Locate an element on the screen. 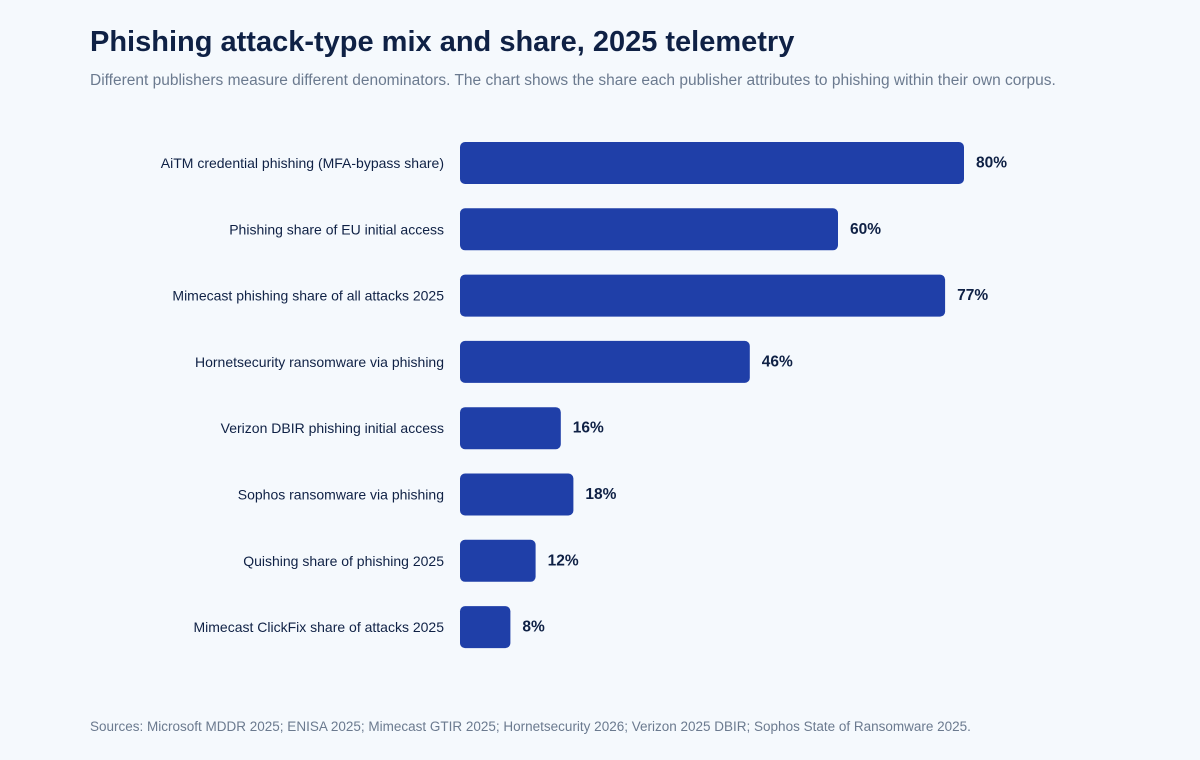 Image resolution: width=1200 pixels, height=760 pixels. category-label: Hornetsecurity ransomware via phishing is located at coordinates (319, 362).